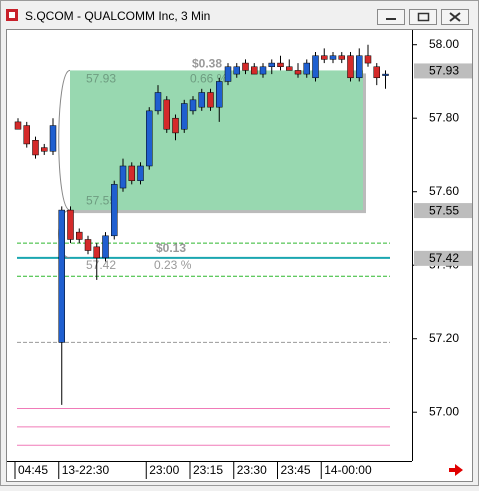  I want to click on close-icon, so click(455, 17).